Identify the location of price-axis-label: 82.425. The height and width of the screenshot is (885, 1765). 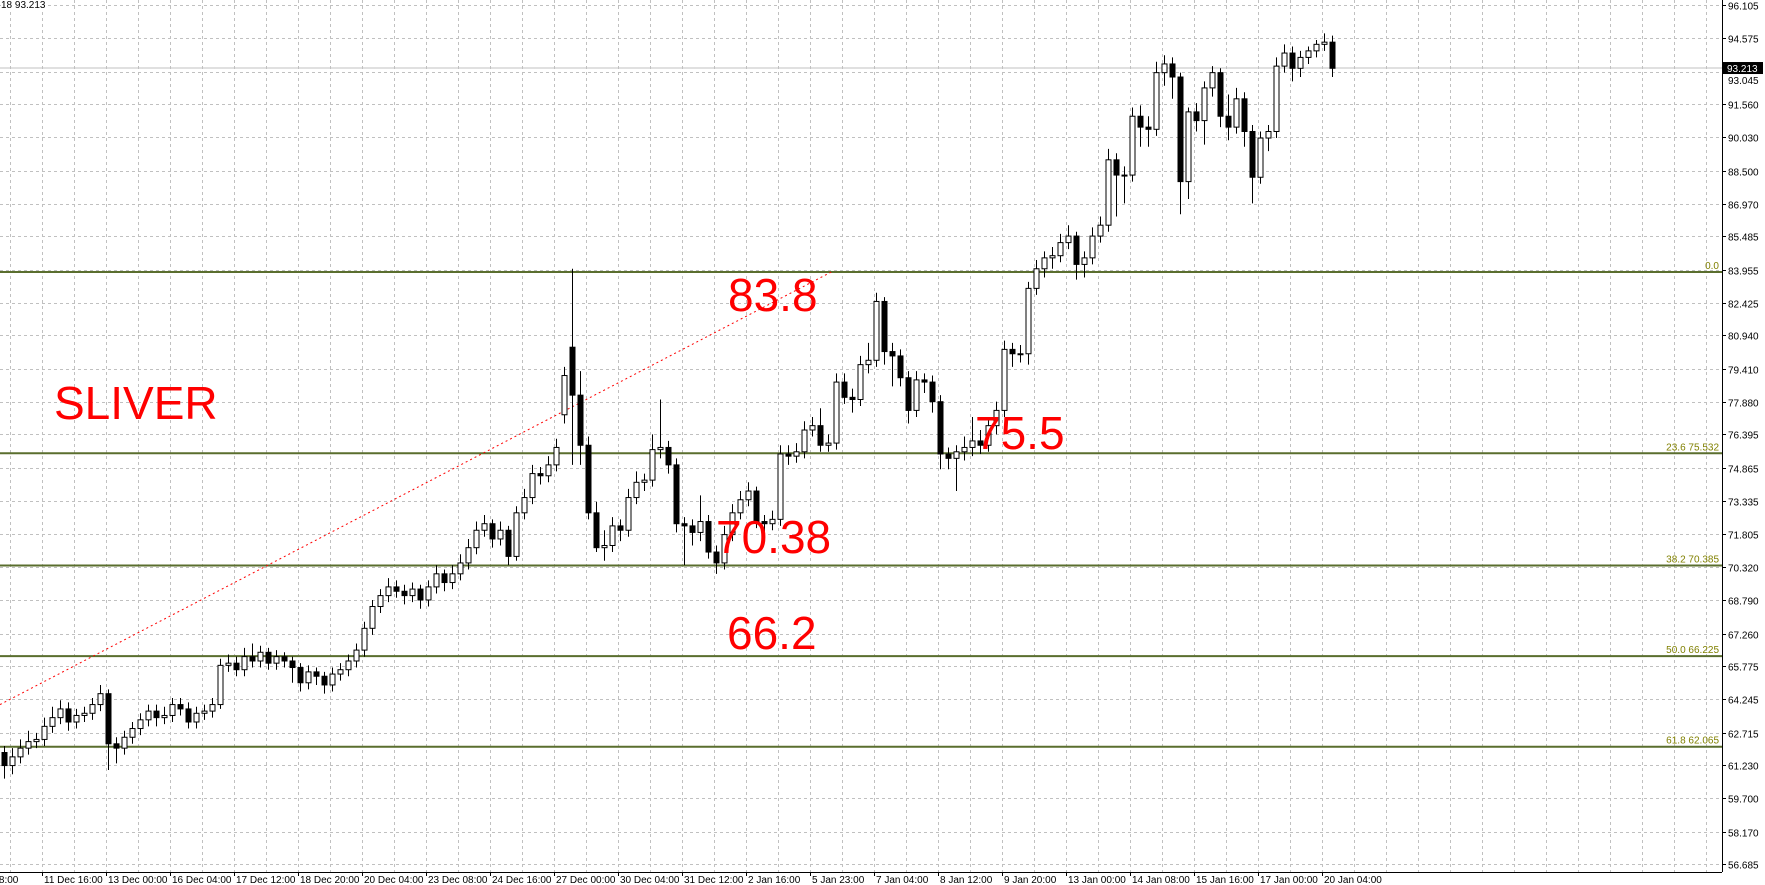
(1743, 305).